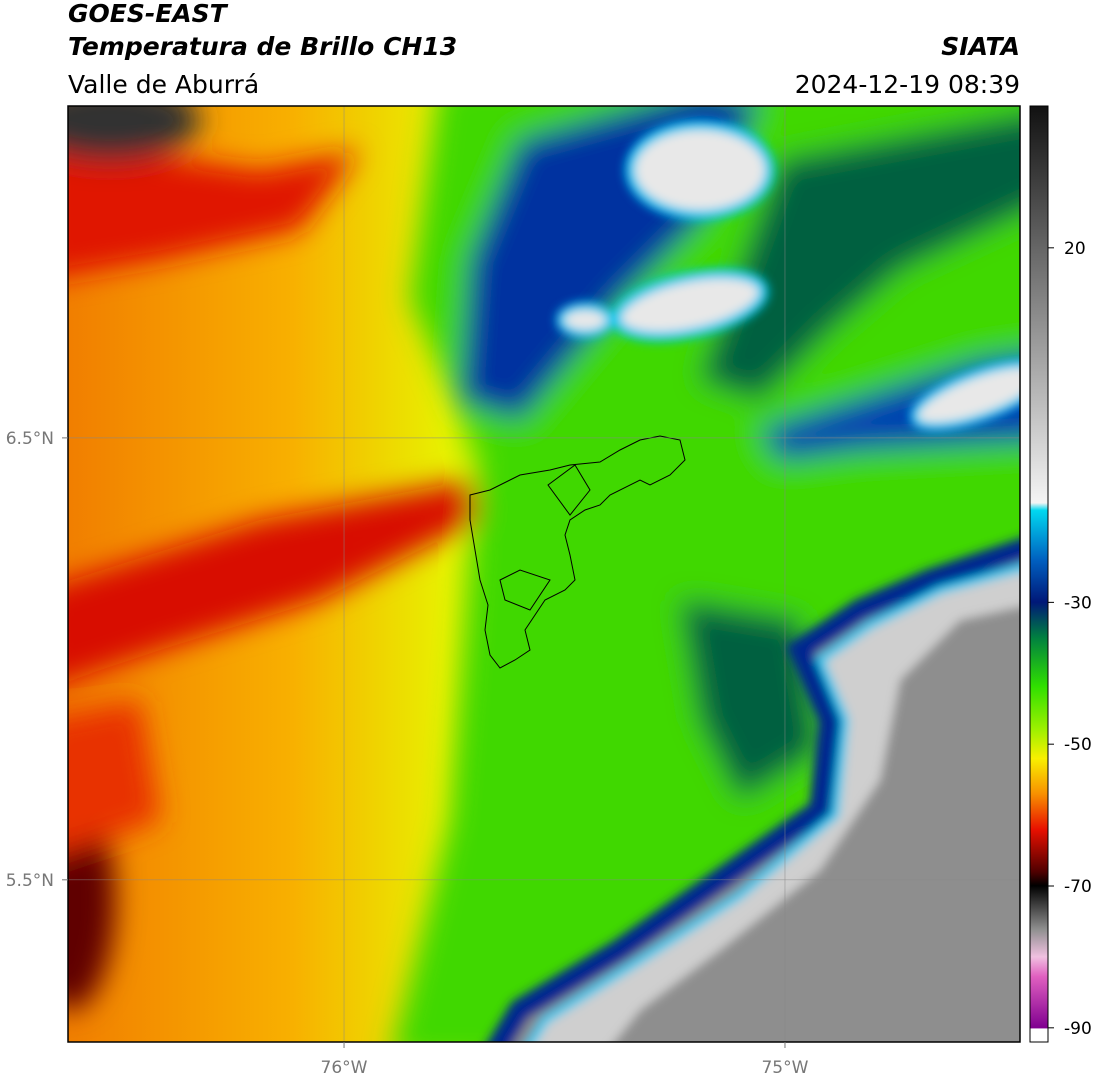 This screenshot has width=1094, height=1078. What do you see at coordinates (1078, 745) in the screenshot?
I see `colorbar-tick-label: -50` at bounding box center [1078, 745].